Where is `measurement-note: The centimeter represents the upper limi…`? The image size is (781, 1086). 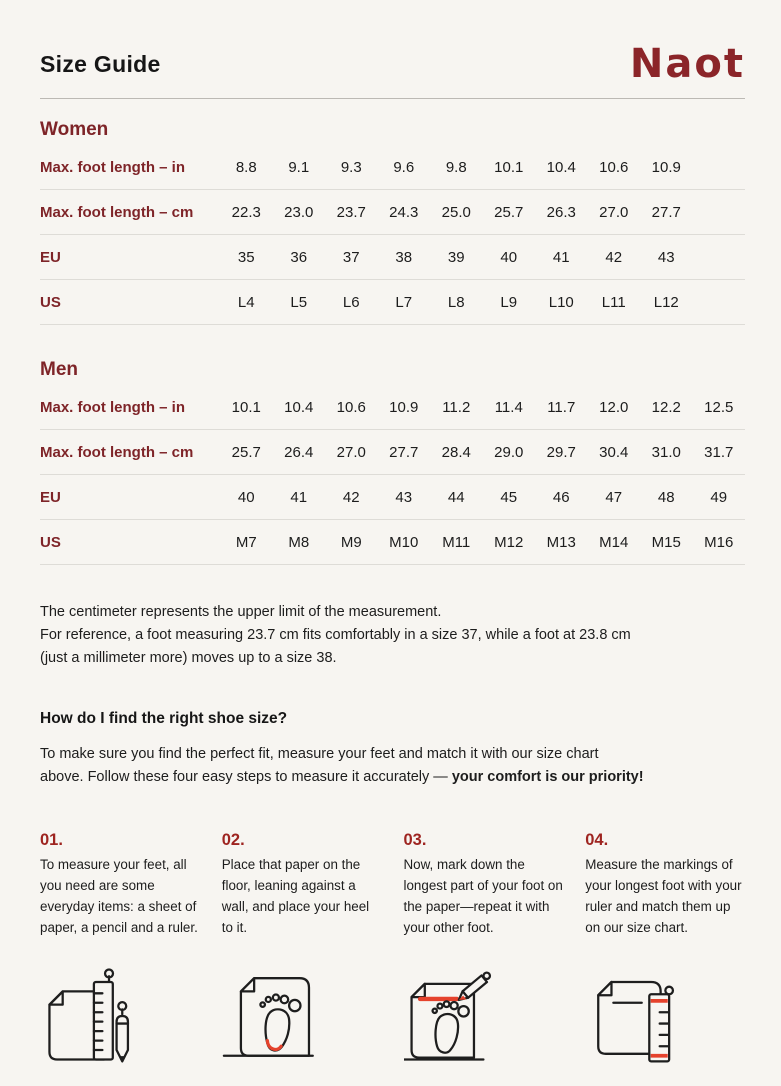
measurement-note: The centimeter represents the upper limi… is located at coordinates (392, 635).